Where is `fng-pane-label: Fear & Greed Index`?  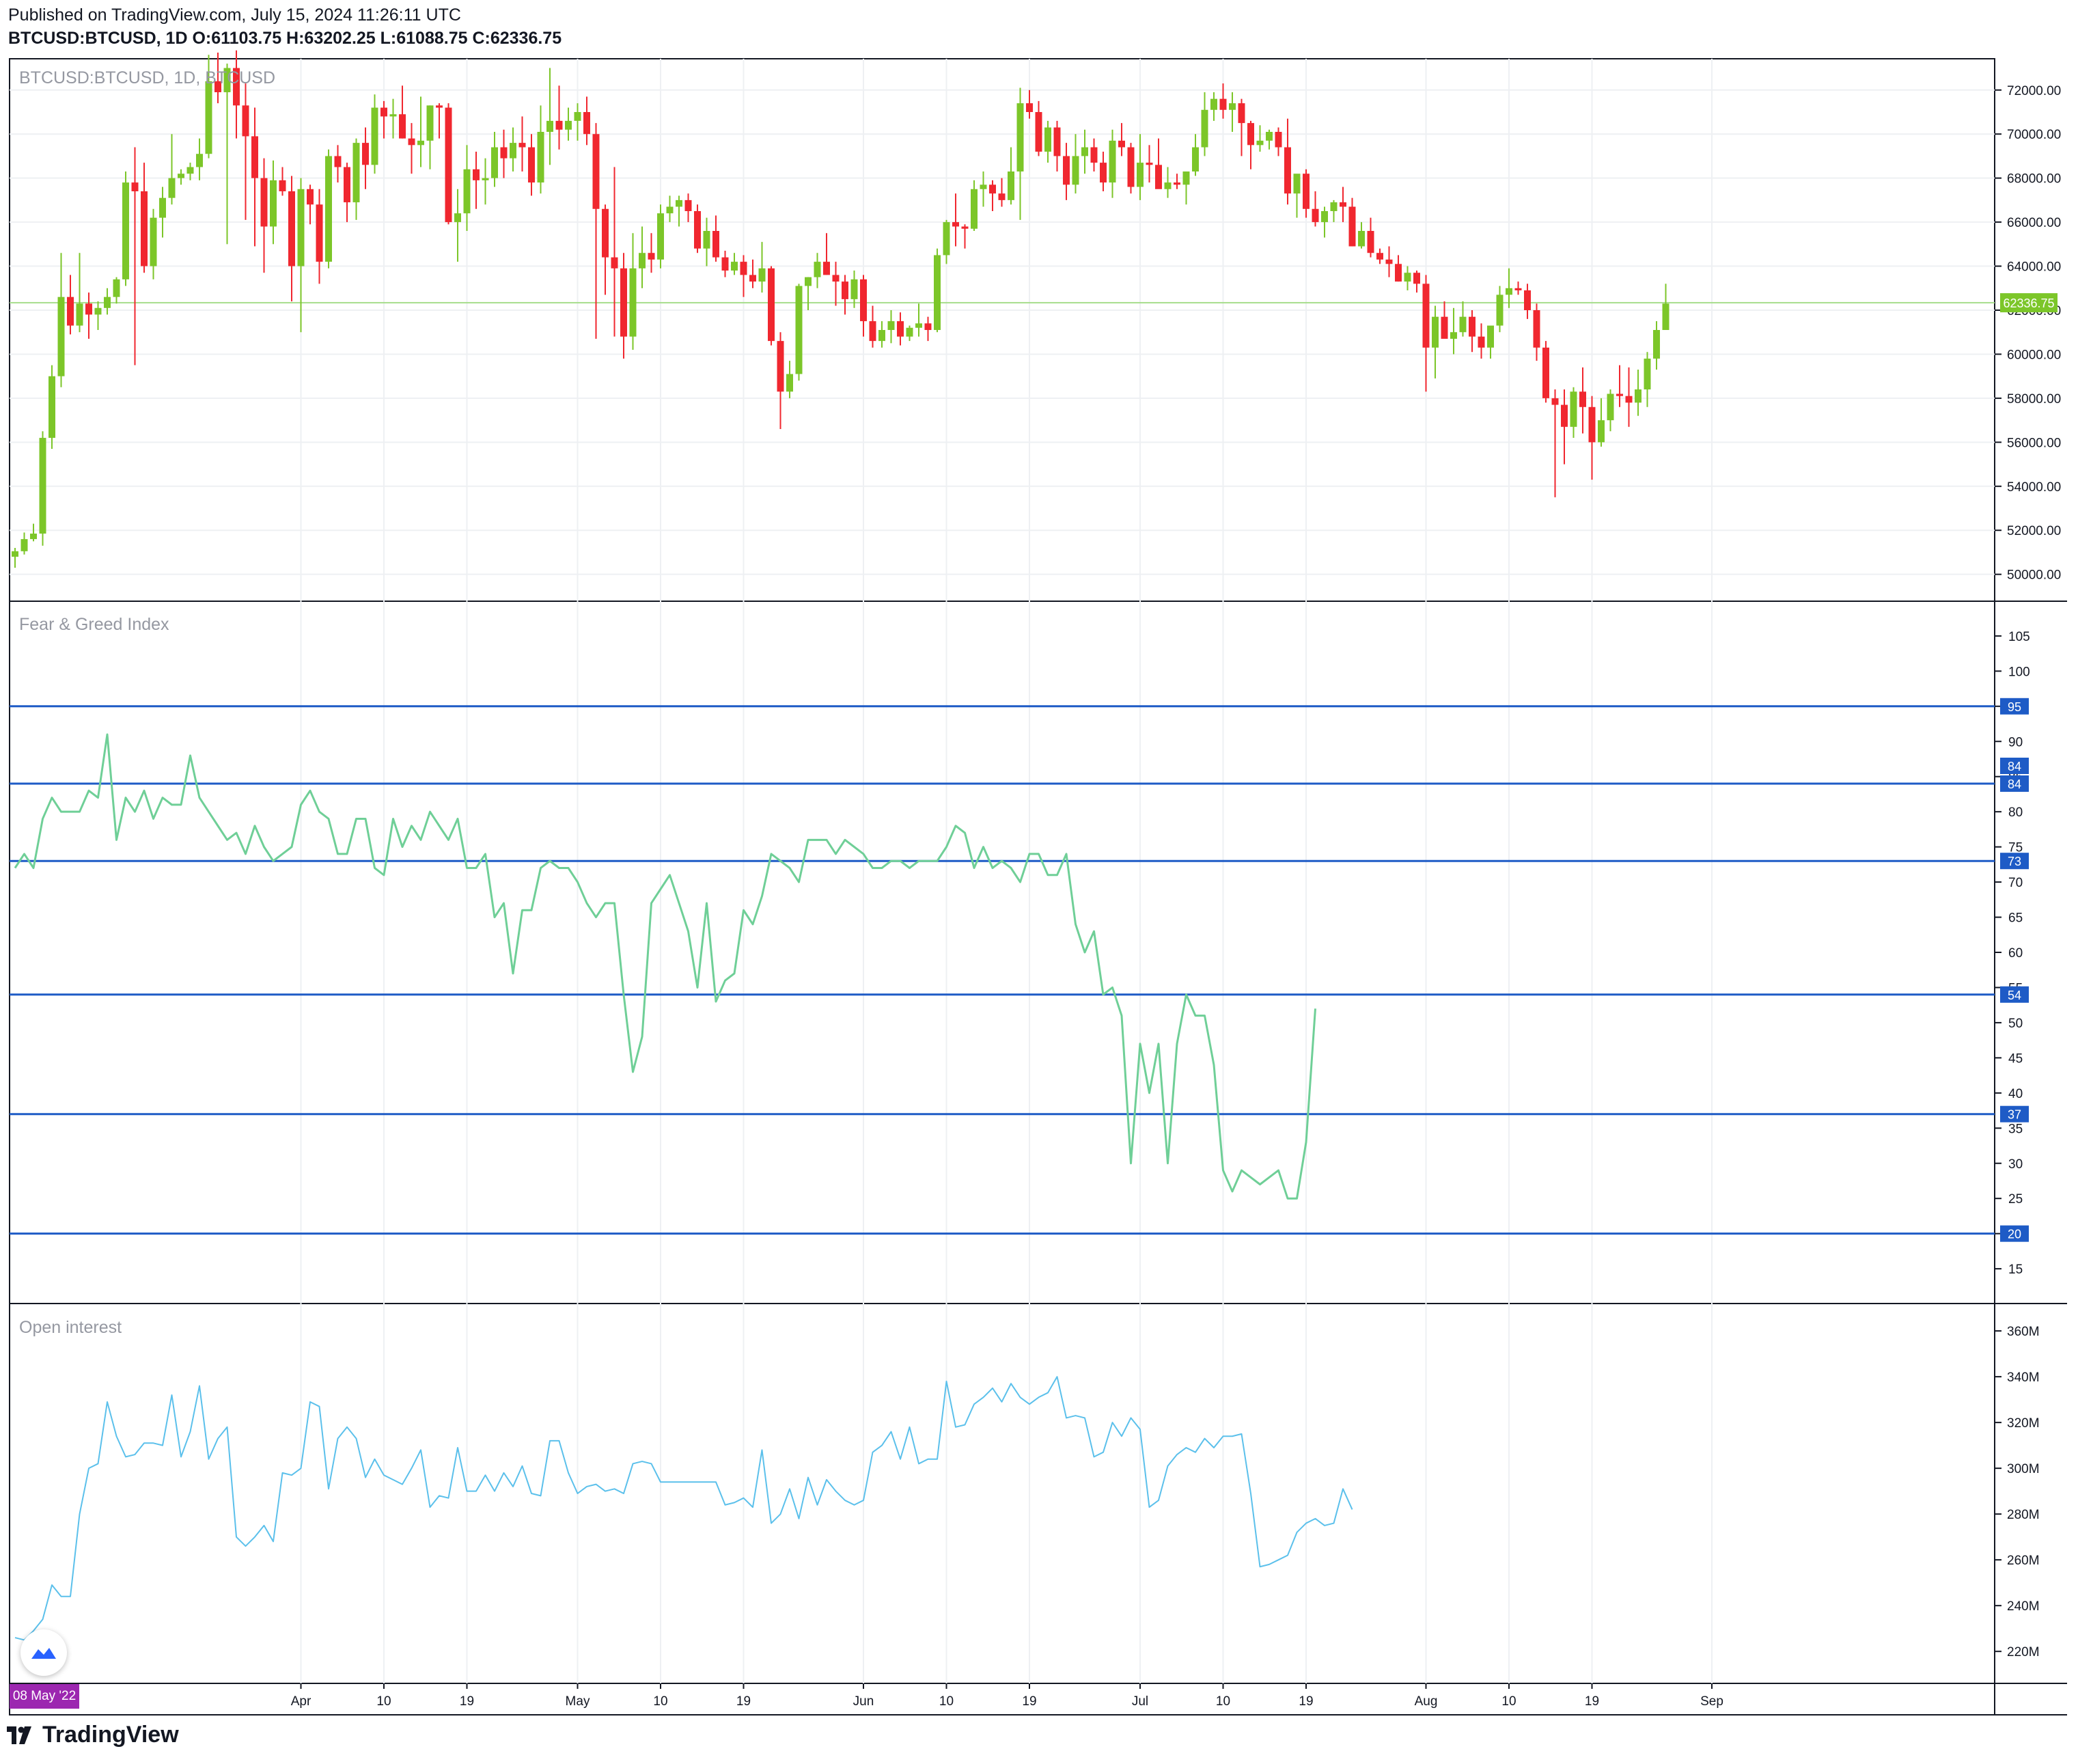 fng-pane-label: Fear & Greed Index is located at coordinates (94, 624).